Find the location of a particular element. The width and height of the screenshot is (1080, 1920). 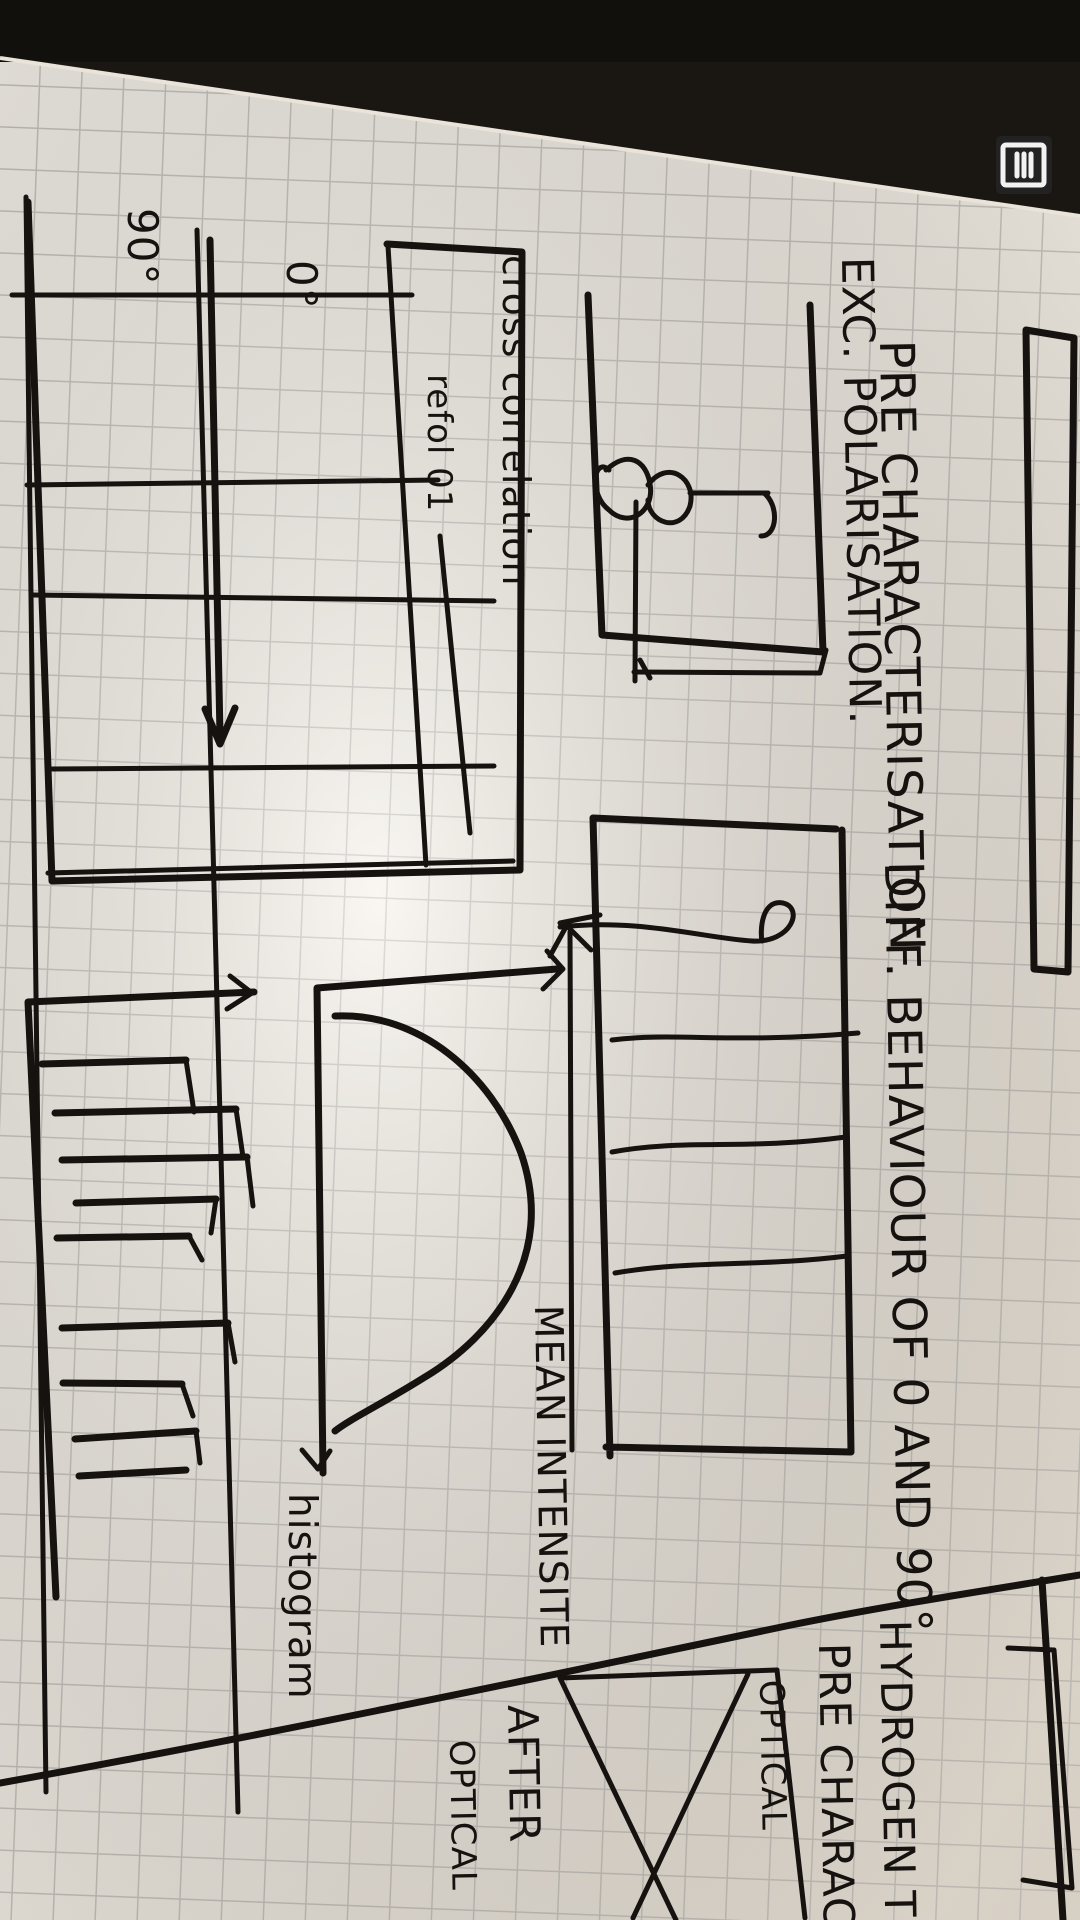

angle-90-label: 90° is located at coordinates (142, 246).